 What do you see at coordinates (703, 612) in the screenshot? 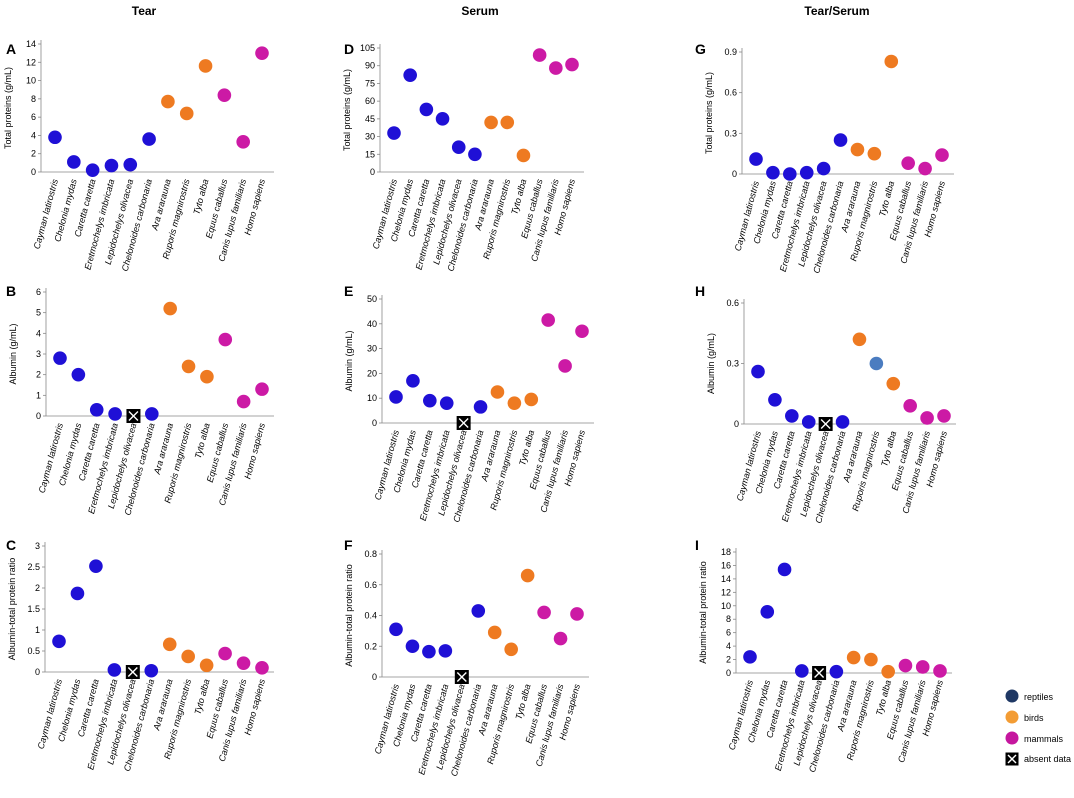
I see `y-axis-label-i: Albumin-total protein ratio` at bounding box center [703, 612].